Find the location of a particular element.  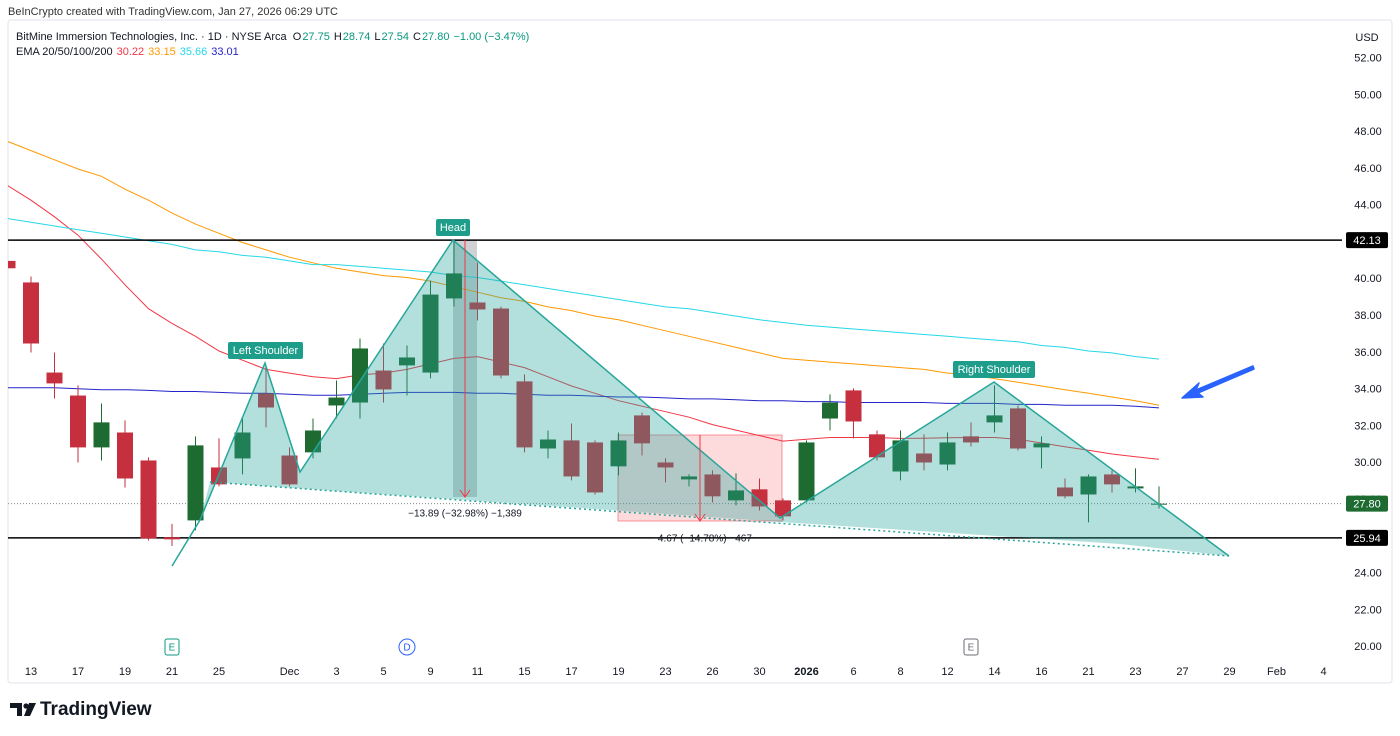

x-tick-label: 3 is located at coordinates (336, 672).